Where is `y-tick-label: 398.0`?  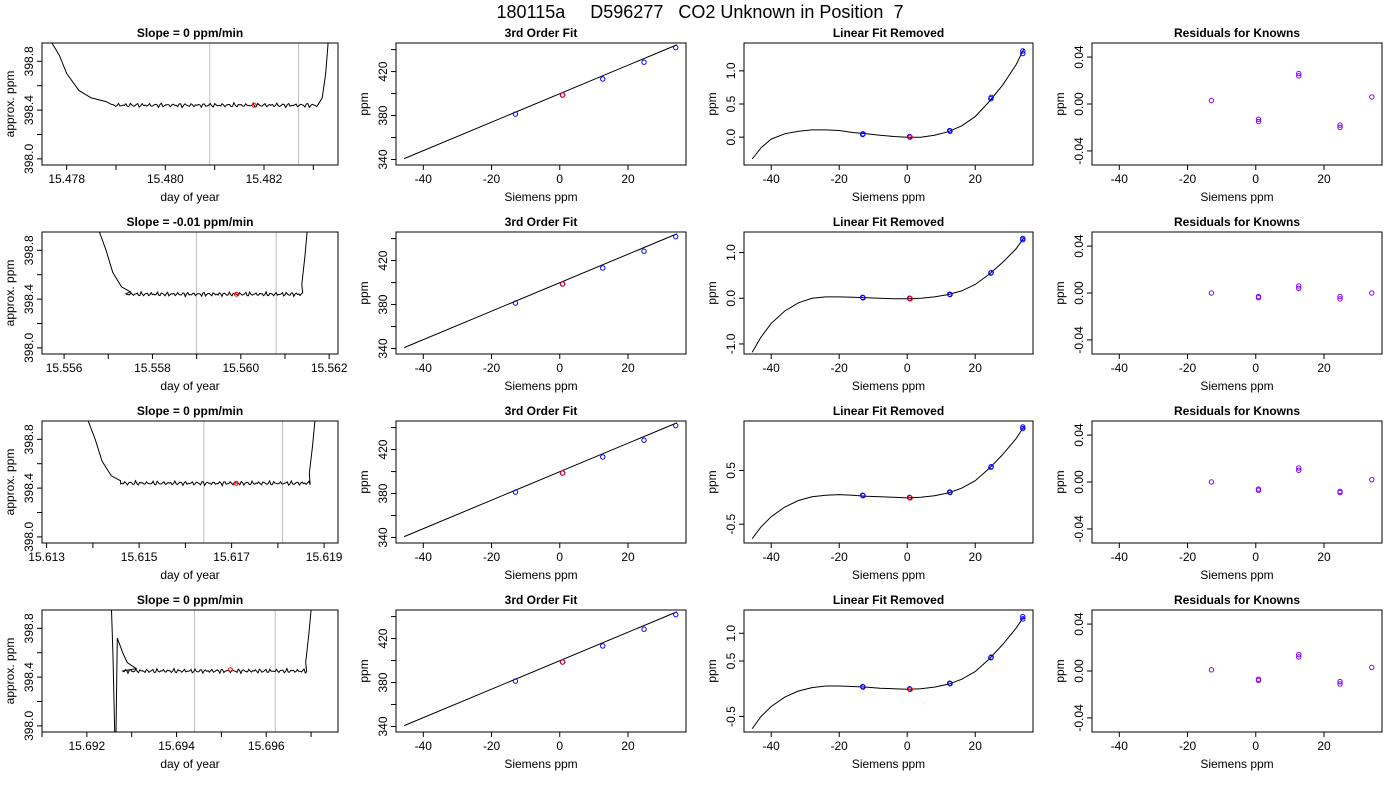 y-tick-label: 398.0 is located at coordinates (29, 537).